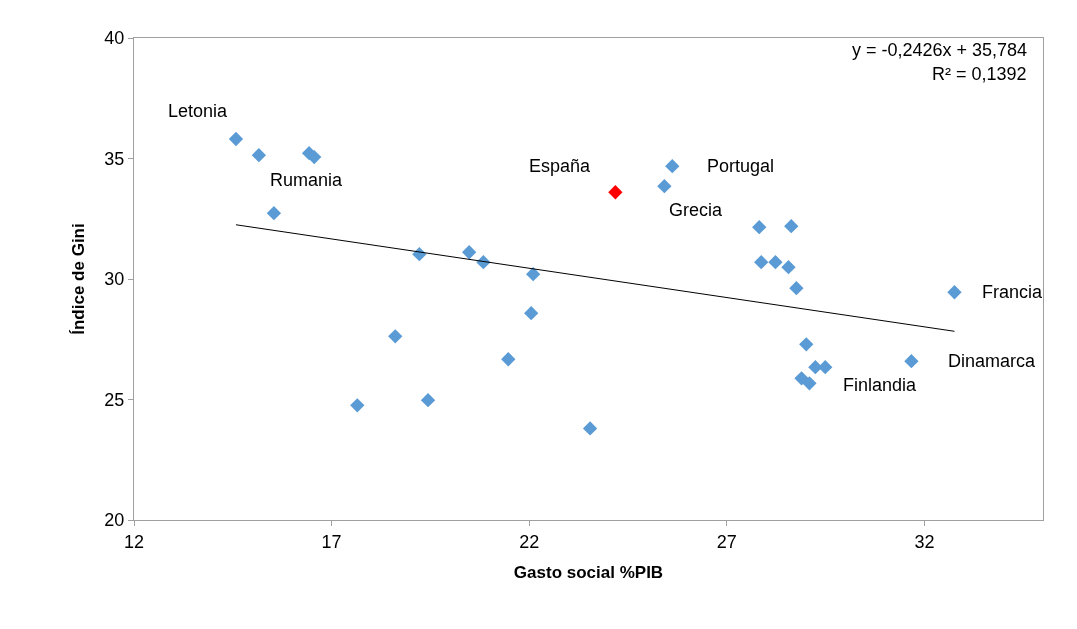  I want to click on x-tick-label: 22, so click(529, 541).